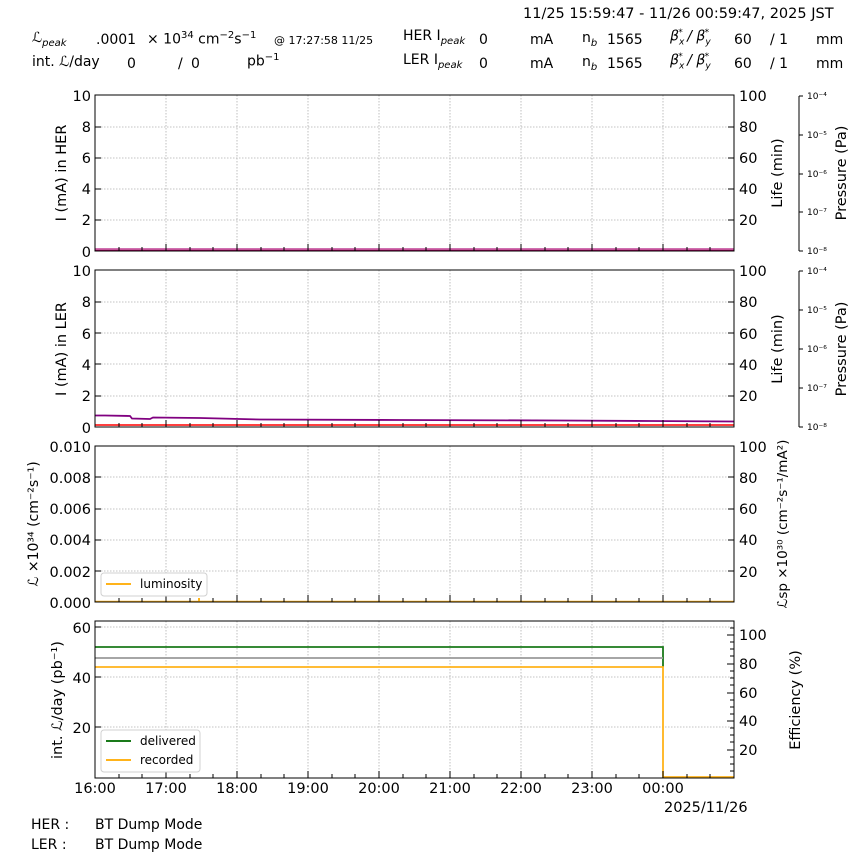 This screenshot has width=864, height=864. I want to click on ler-current-line, so click(415, 418).